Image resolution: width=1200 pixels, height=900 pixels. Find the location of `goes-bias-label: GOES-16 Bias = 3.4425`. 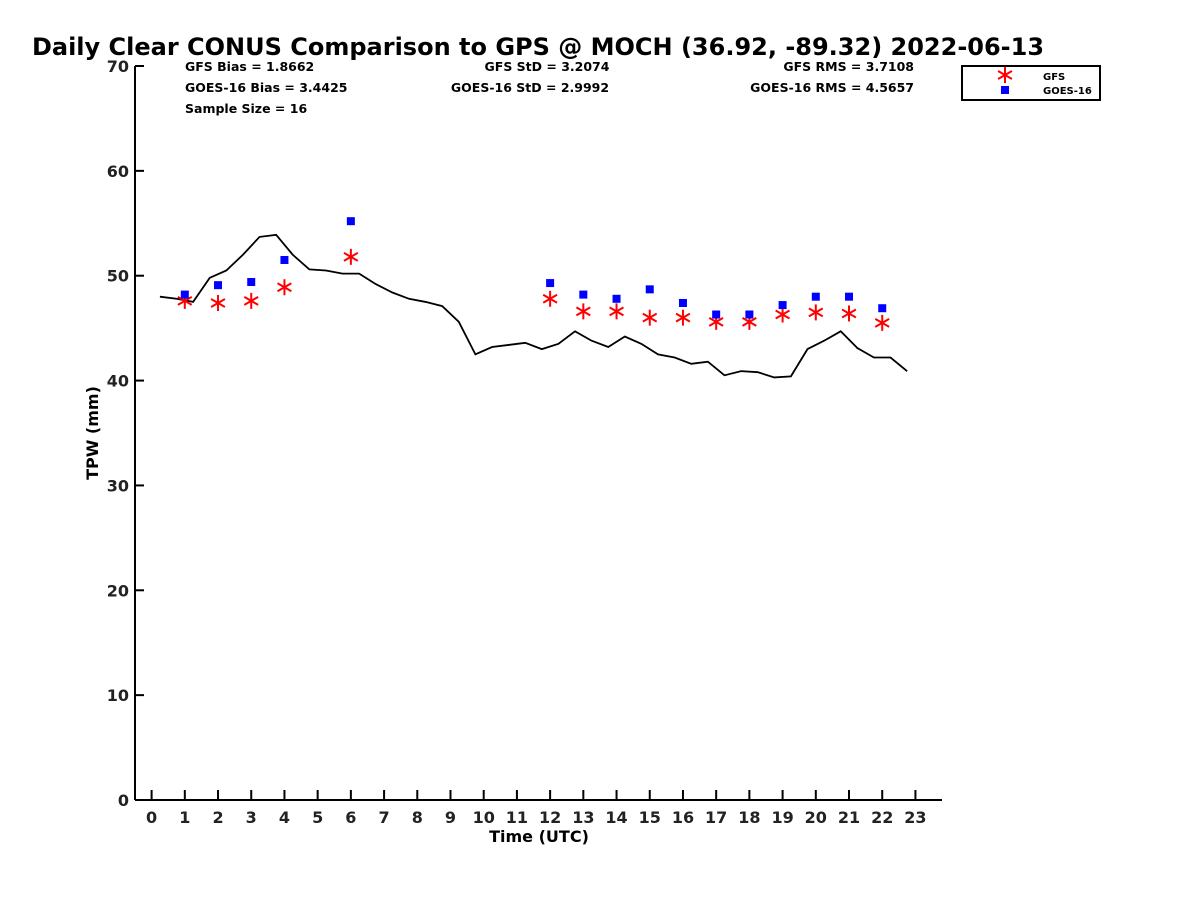

goes-bias-label: GOES-16 Bias = 3.4425 is located at coordinates (266, 87).